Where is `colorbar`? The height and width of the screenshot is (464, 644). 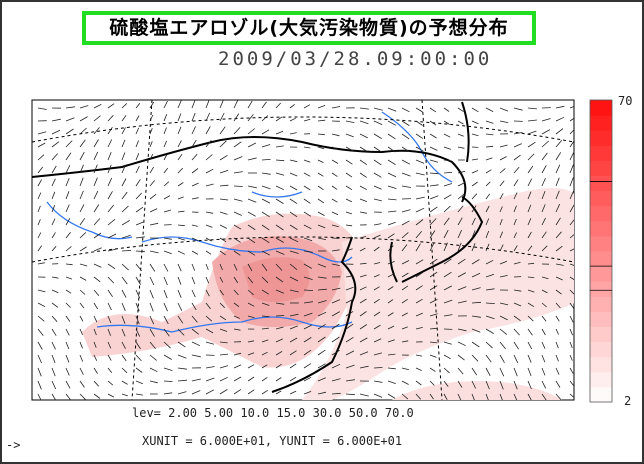 colorbar is located at coordinates (601, 251).